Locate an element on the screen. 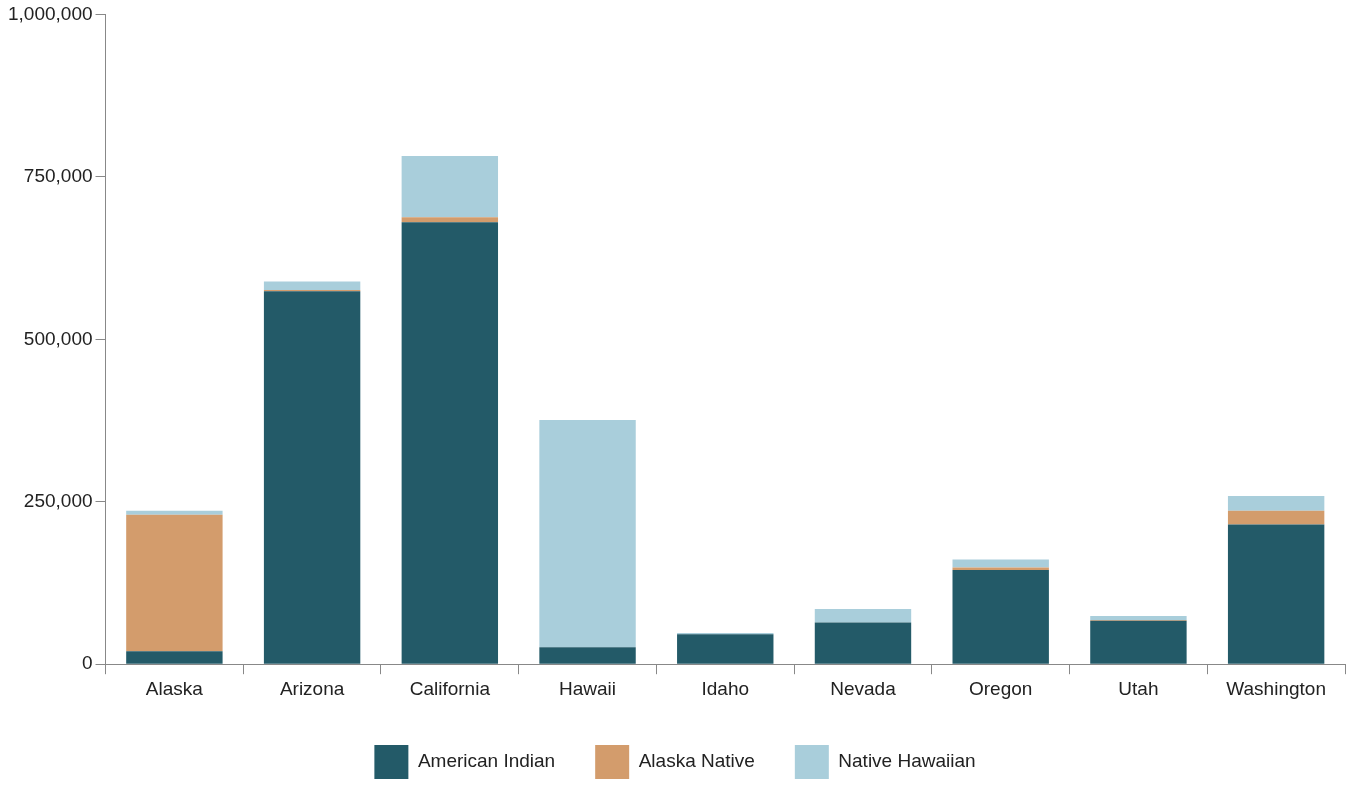 This screenshot has height=793, width=1353. y-tick-label: 250,000 is located at coordinates (58, 500).